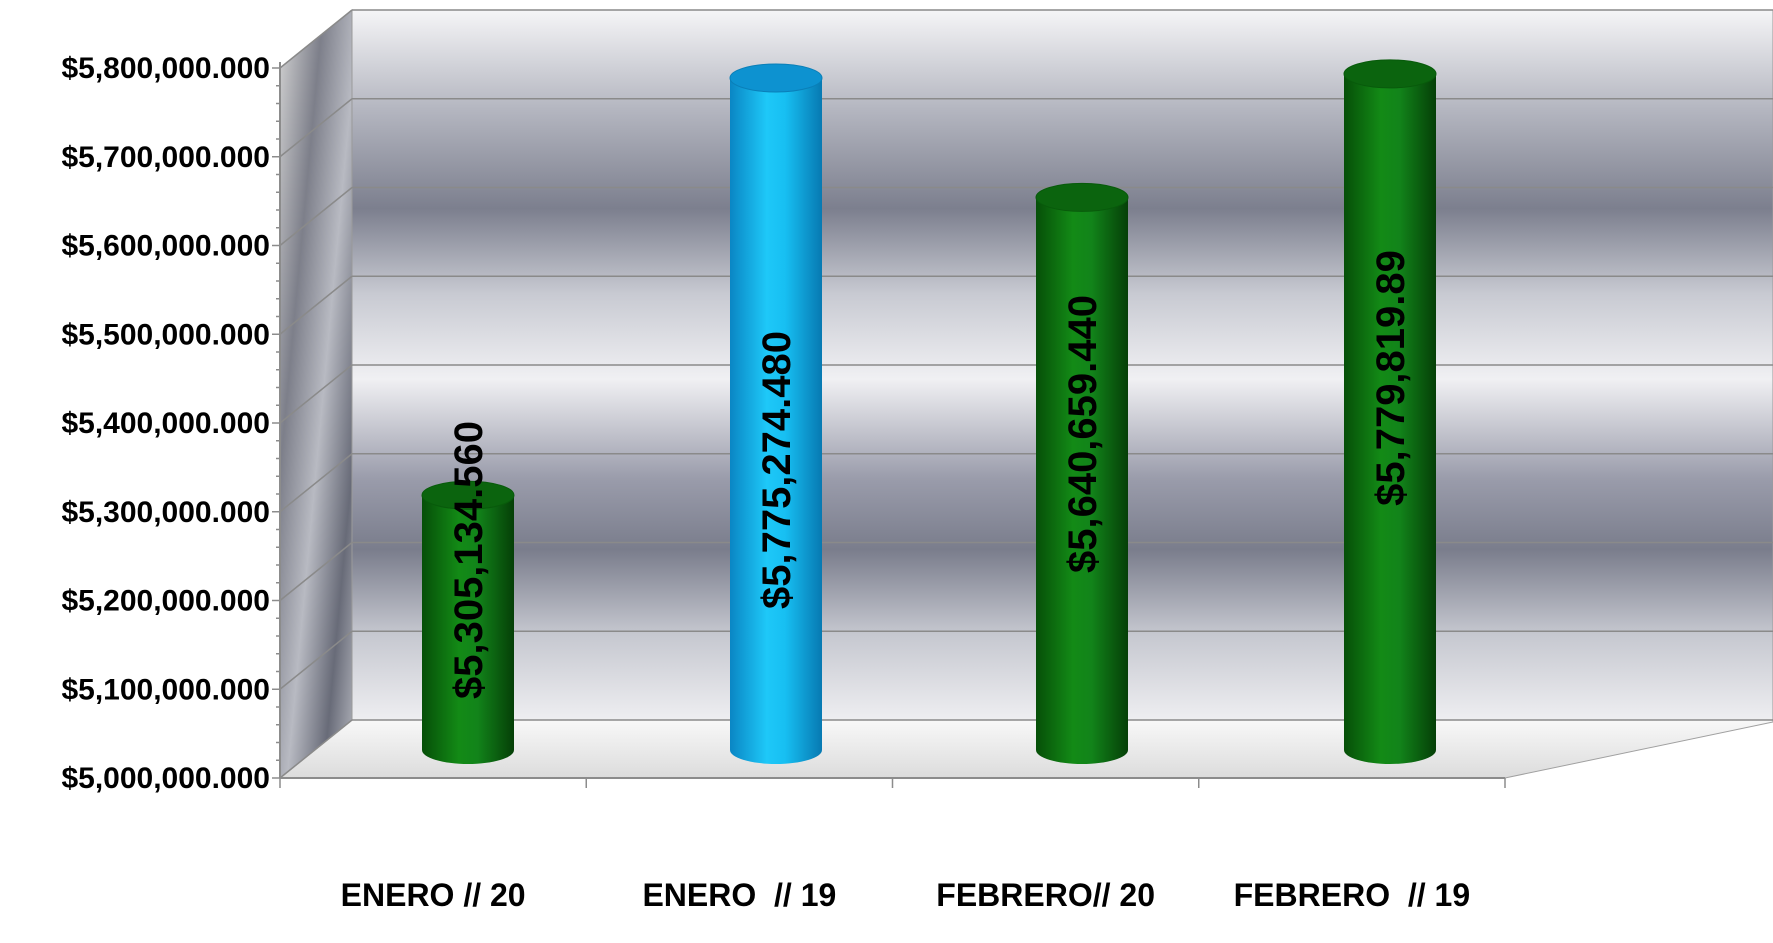  Describe the element at coordinates (165, 68) in the screenshot. I see `y-tick-label: $5,800,000.000` at that location.